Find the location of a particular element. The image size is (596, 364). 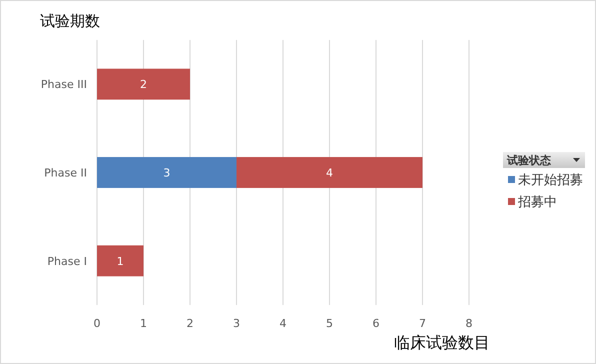

data-label: 4 is located at coordinates (329, 173).